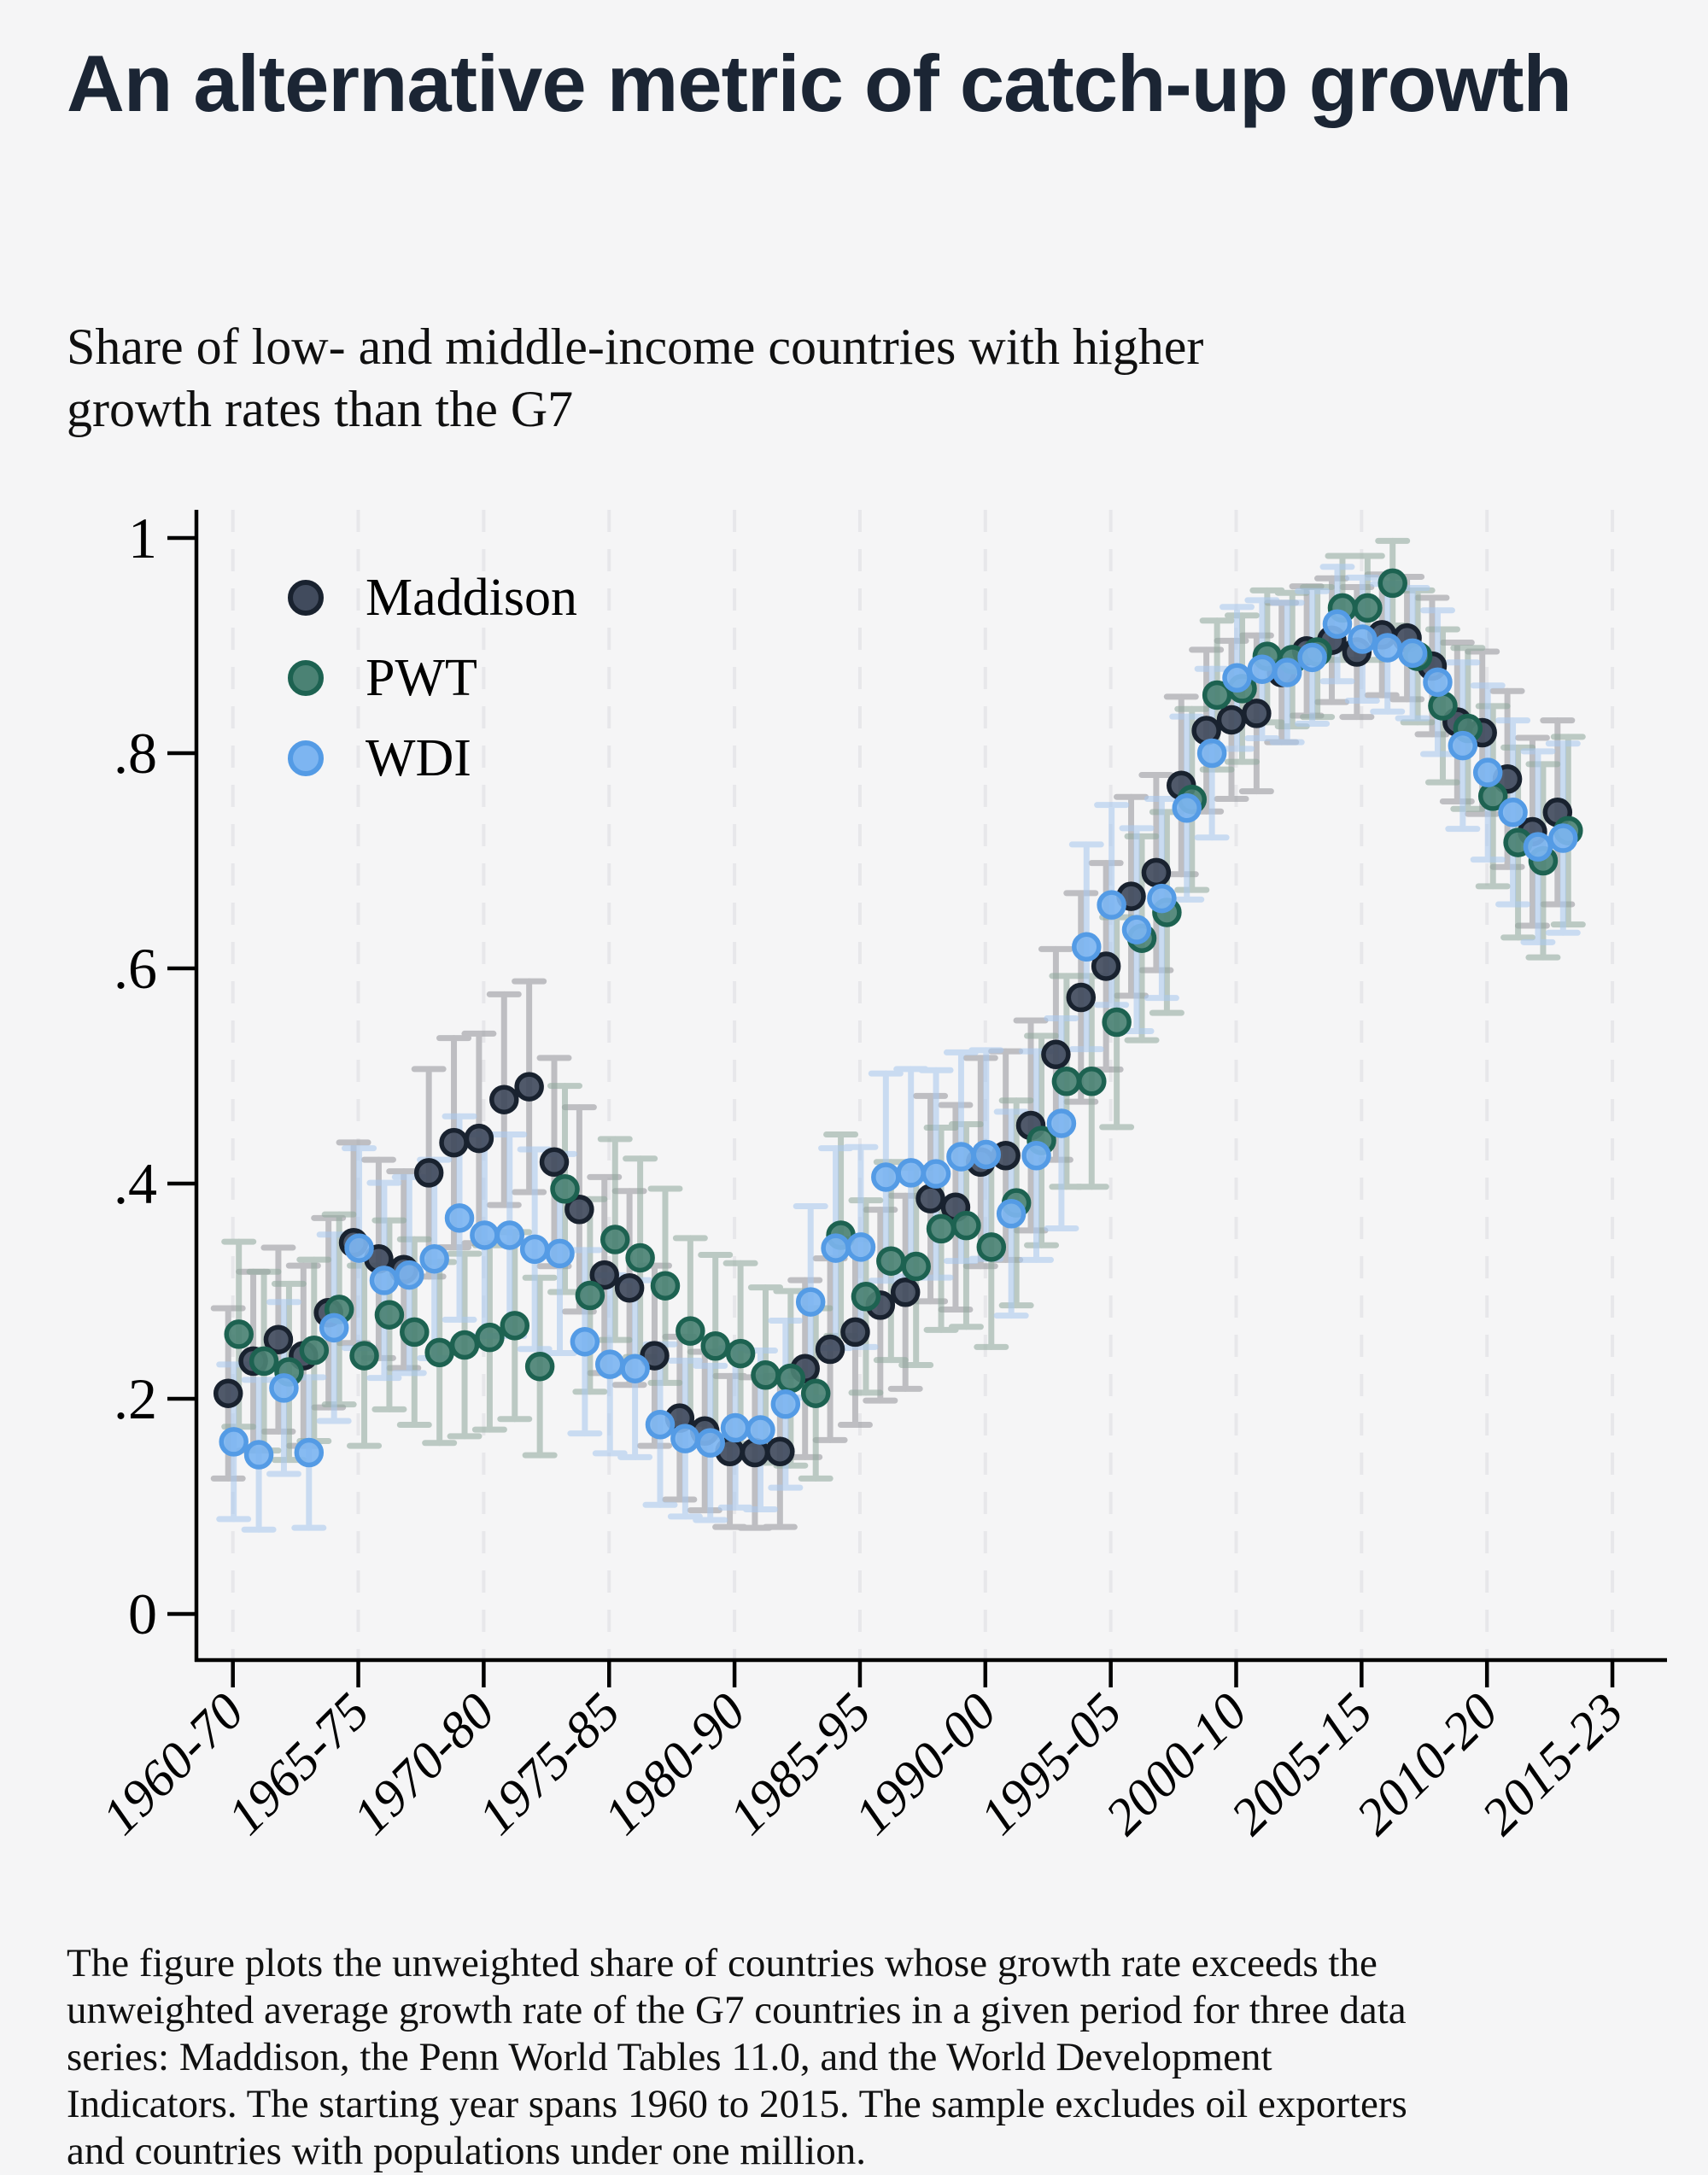 This screenshot has width=1708, height=2175. I want to click on x-tick-label: 1960-70, so click(172, 1765).